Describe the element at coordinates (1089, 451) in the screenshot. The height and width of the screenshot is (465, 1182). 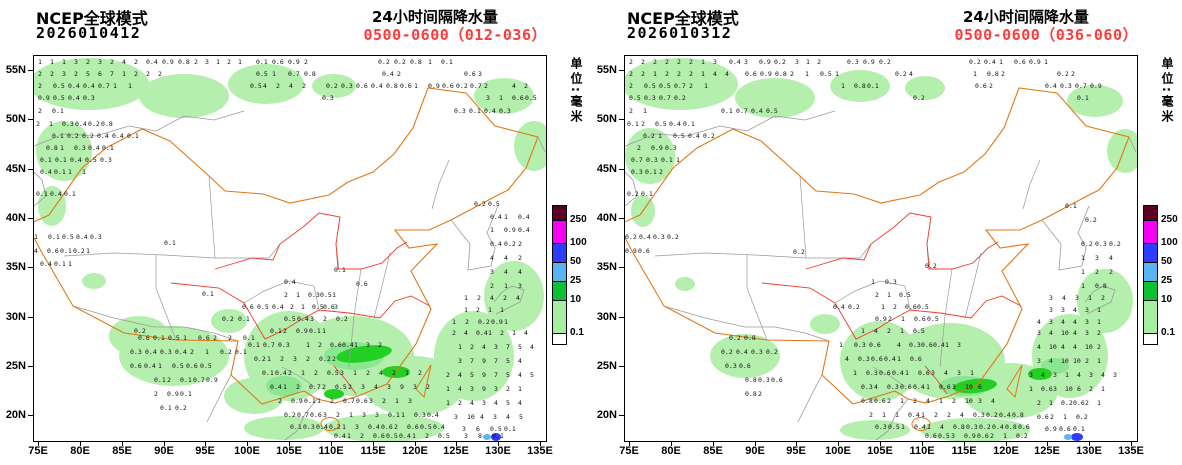
I see `lon-tick-label: 130E` at that location.